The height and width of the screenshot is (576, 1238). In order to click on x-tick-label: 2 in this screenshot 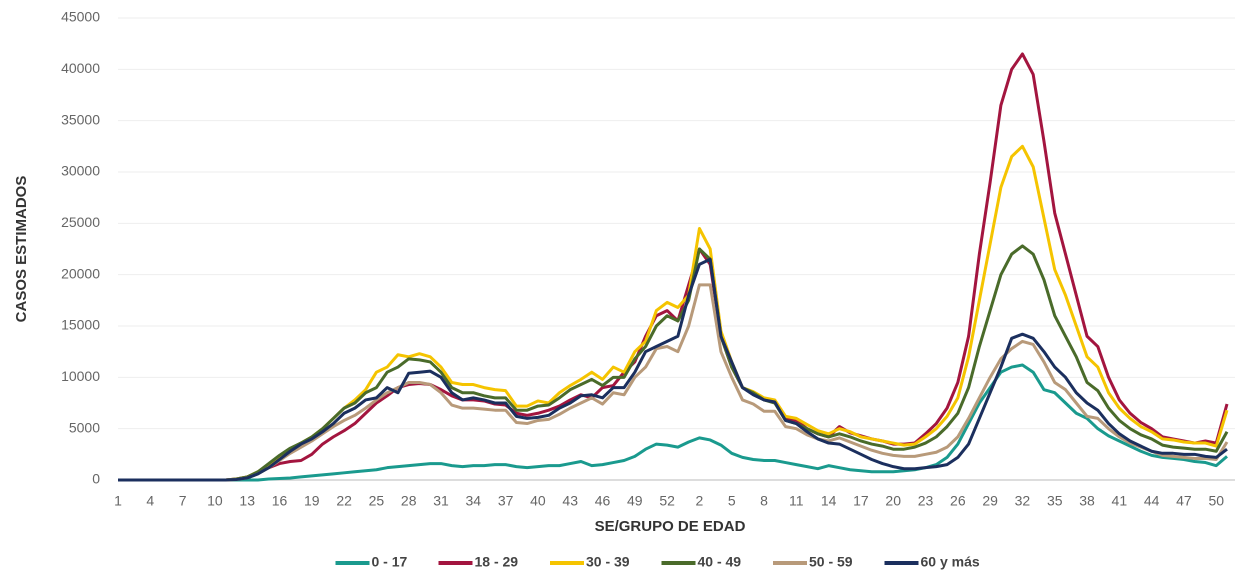, I will do `click(700, 501)`.